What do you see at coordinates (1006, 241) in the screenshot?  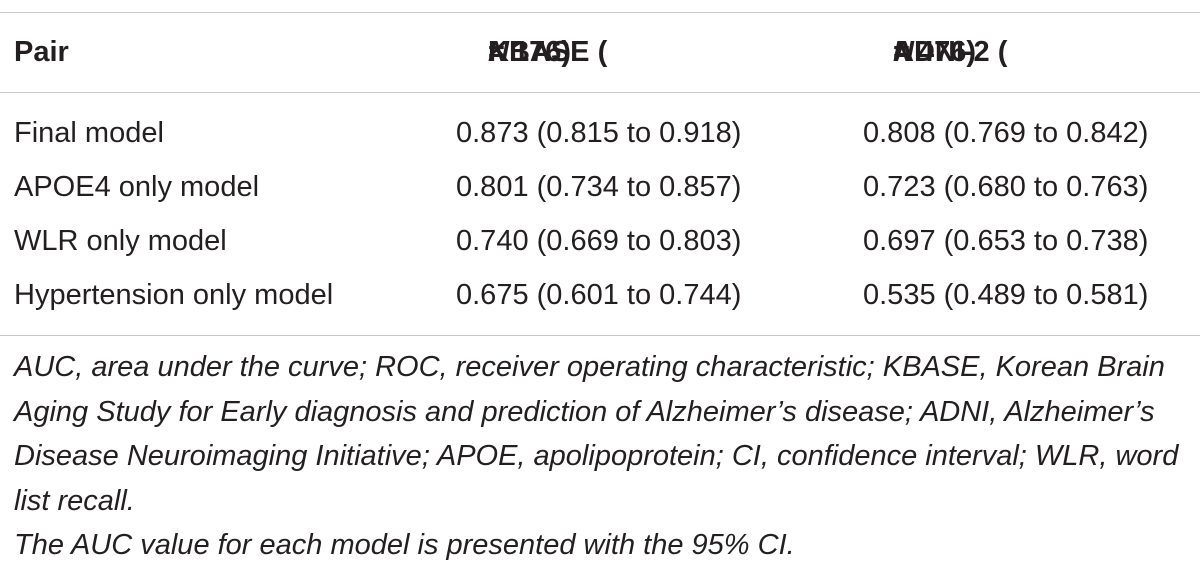 I see `row-adni-value: 0.697 (0.653 to 0.738)` at bounding box center [1006, 241].